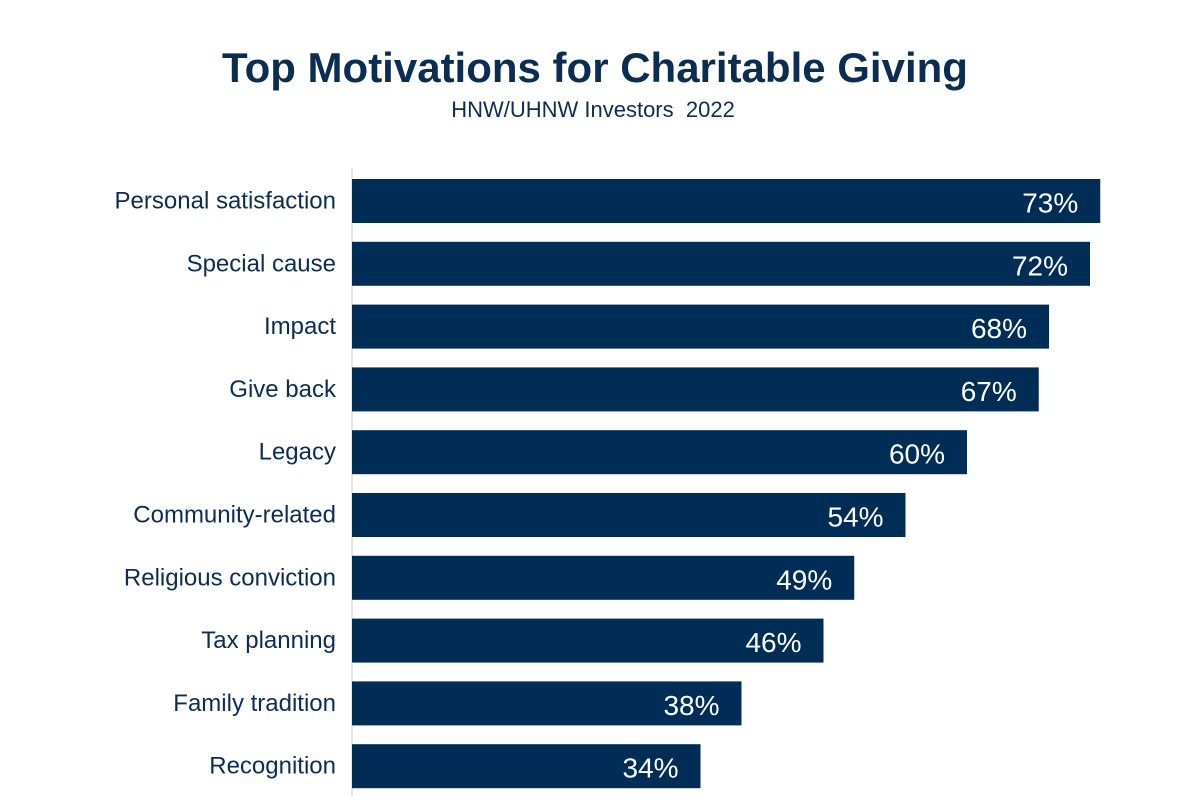 The image size is (1200, 800). Describe the element at coordinates (1040, 265) in the screenshot. I see `value-label: 72%` at that location.